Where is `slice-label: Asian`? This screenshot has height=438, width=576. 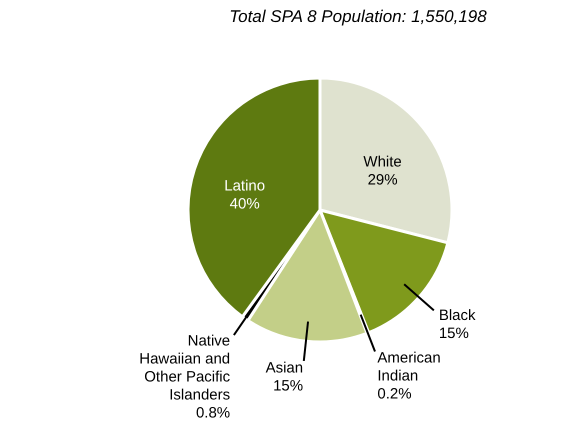 slice-label: Asian is located at coordinates (285, 367).